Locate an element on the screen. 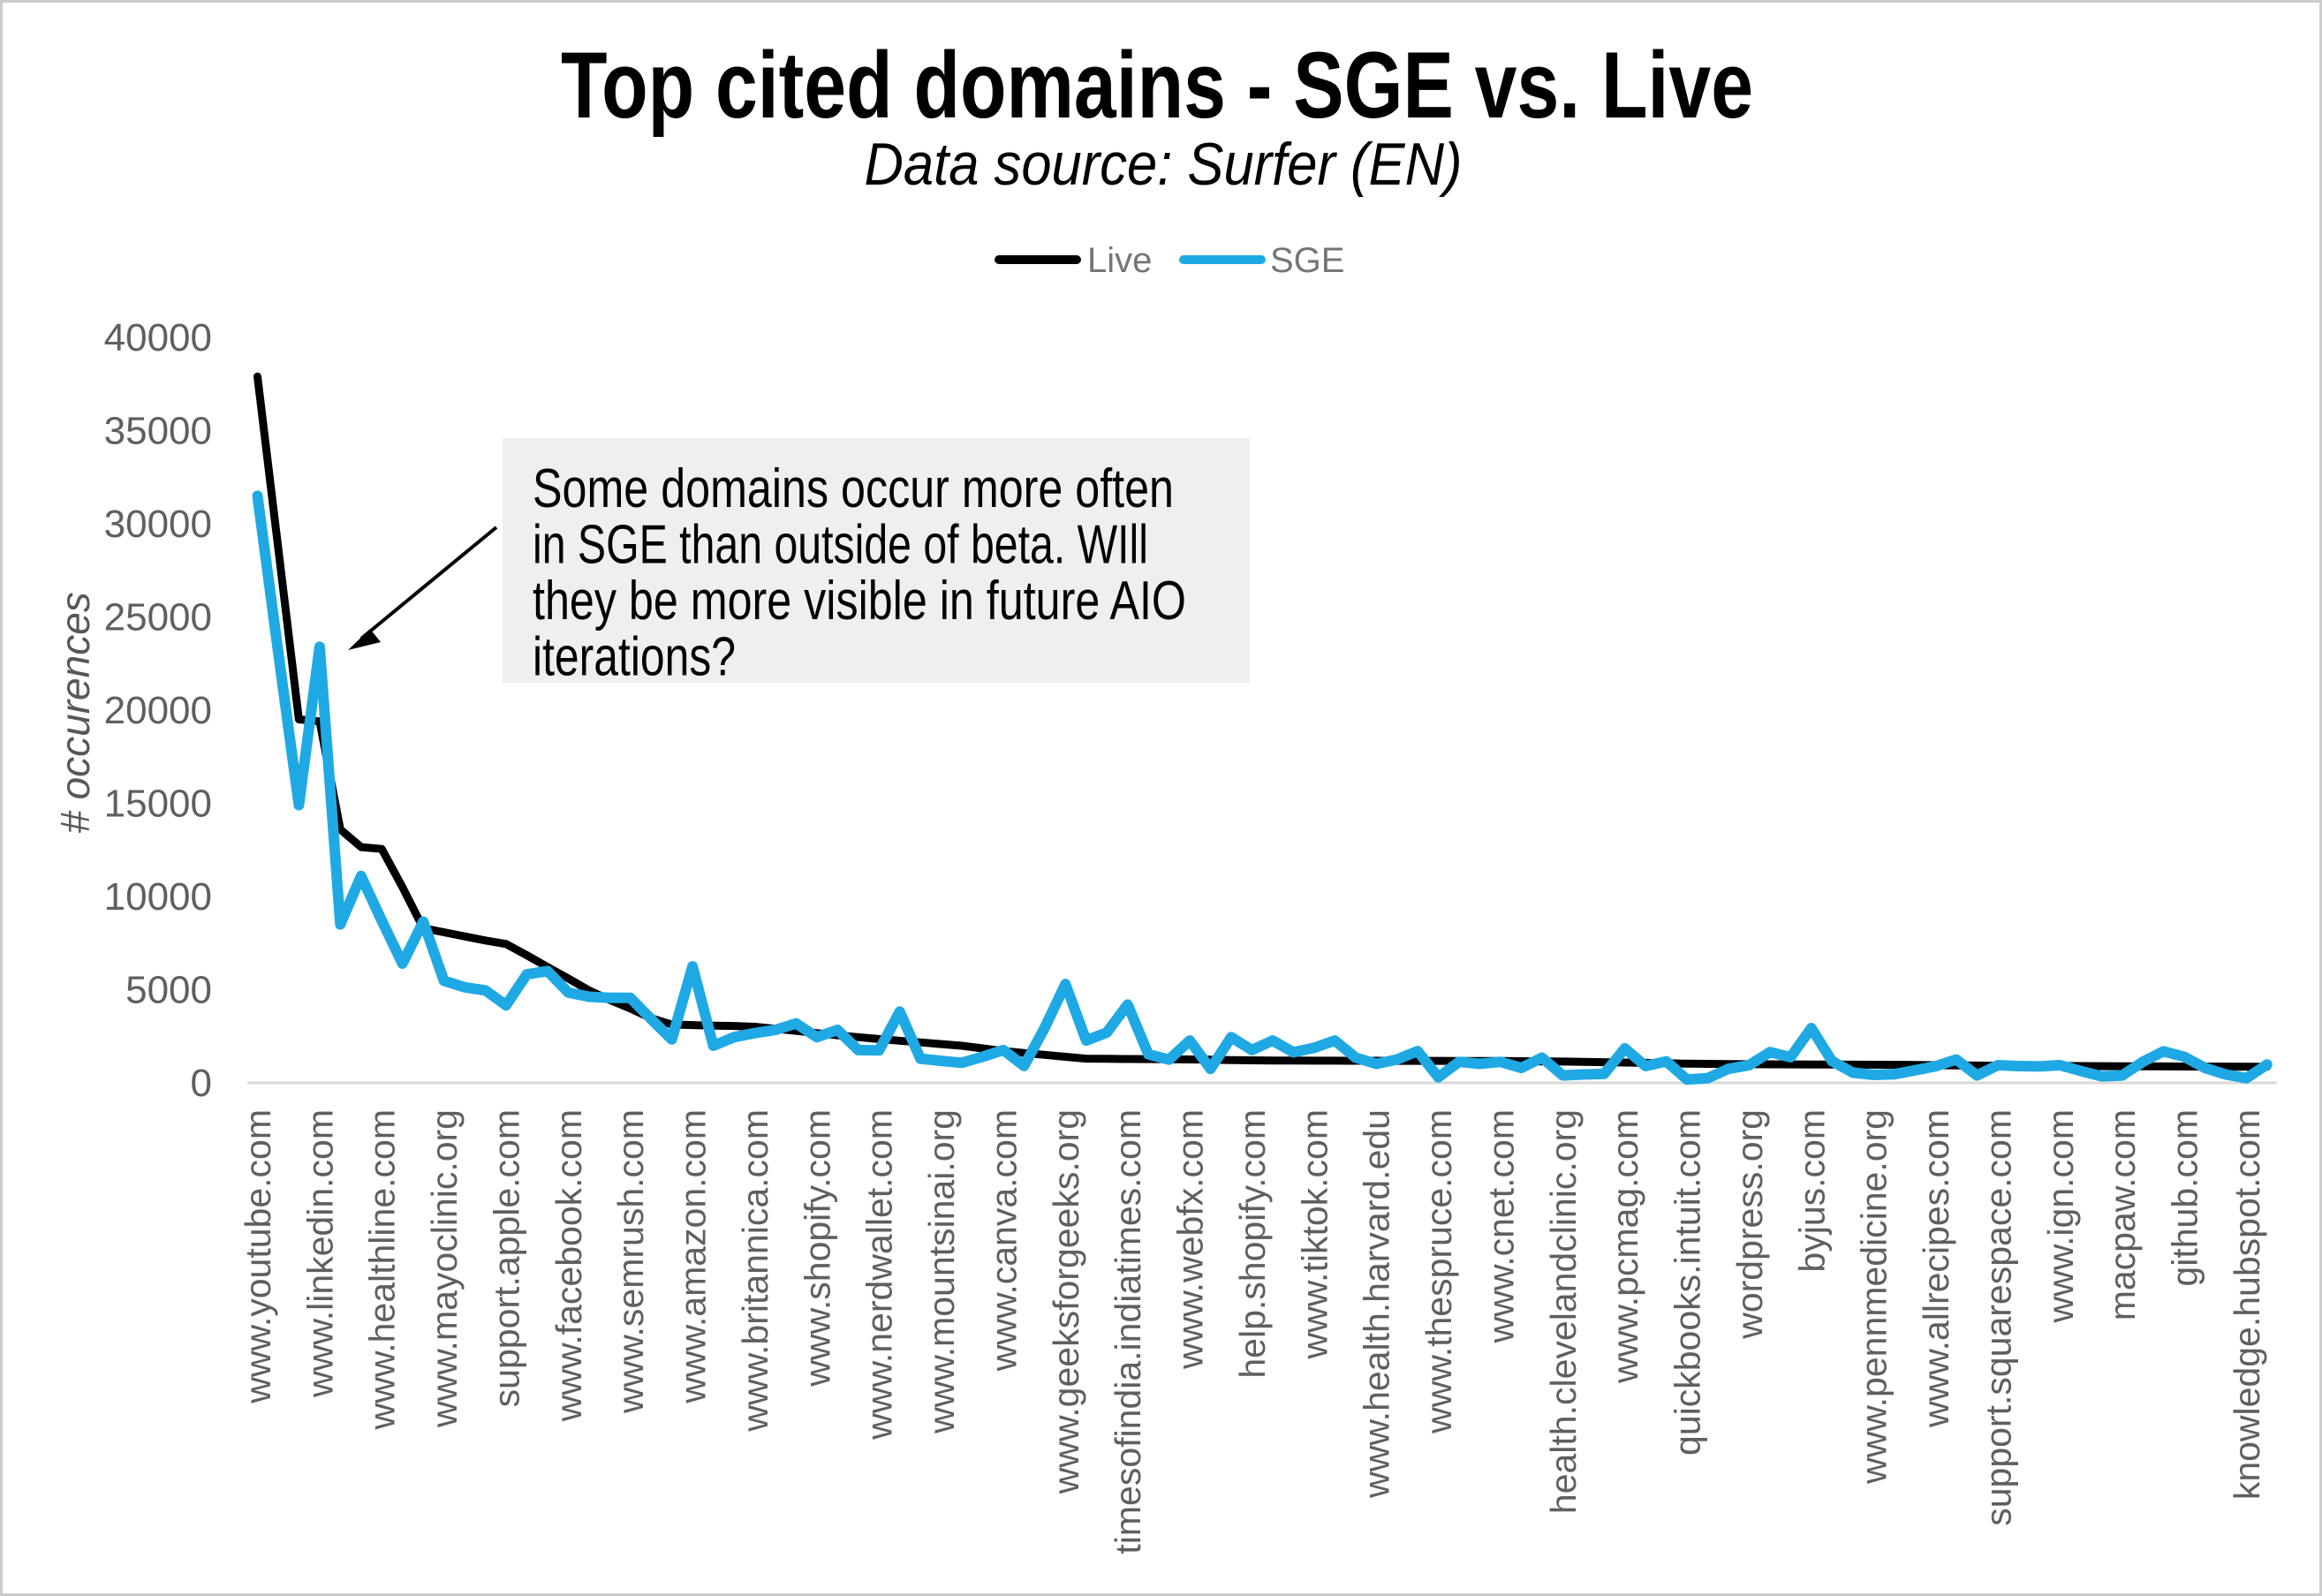 This screenshot has width=2322, height=1596. svg-text: www.nerdwallet.com is located at coordinates (879, 1275).